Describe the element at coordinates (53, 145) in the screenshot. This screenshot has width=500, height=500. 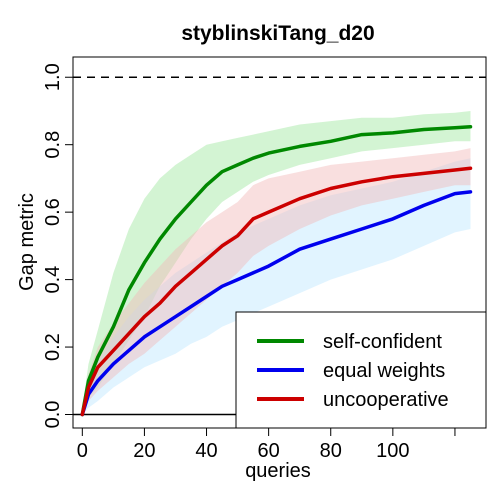
I see `y-tick-label: 0.8` at that location.